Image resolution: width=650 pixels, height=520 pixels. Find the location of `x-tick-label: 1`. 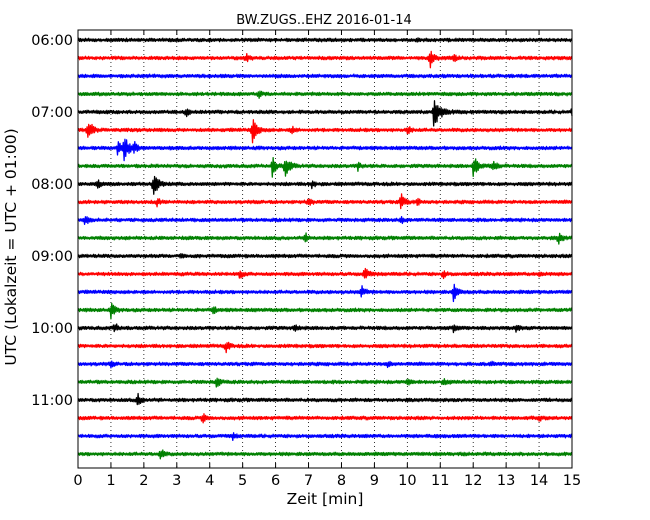

x-tick-label: 1 is located at coordinates (110, 481).